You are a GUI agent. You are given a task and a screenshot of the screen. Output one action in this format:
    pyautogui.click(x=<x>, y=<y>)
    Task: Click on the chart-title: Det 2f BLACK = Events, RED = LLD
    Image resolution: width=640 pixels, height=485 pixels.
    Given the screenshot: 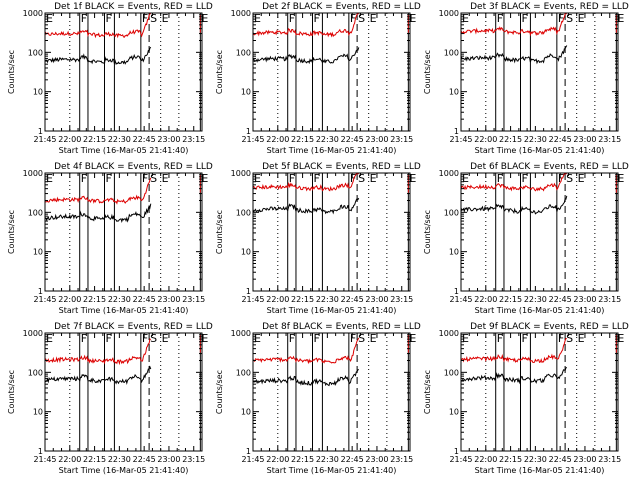 What is the action you would take?
    pyautogui.click(x=341, y=7)
    